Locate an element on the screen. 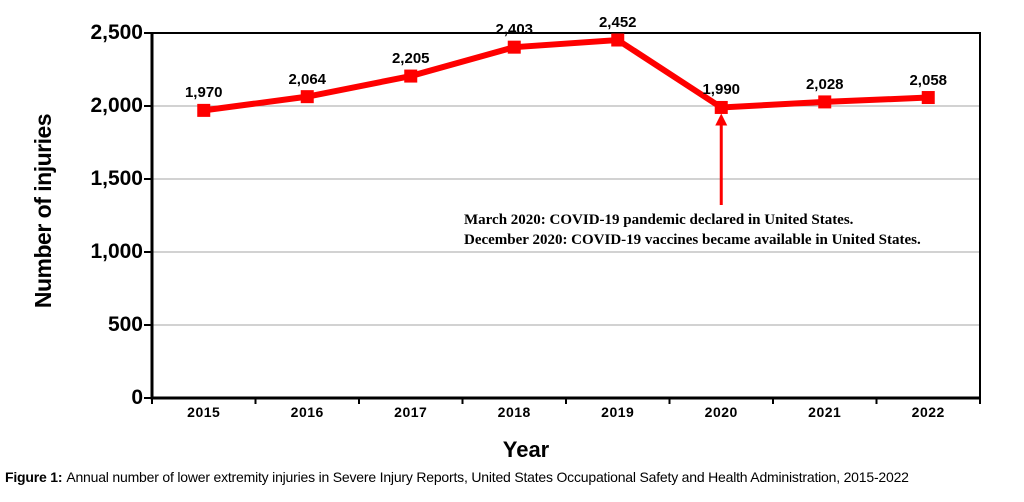  x-tick-label-2017: 2017 is located at coordinates (411, 412).